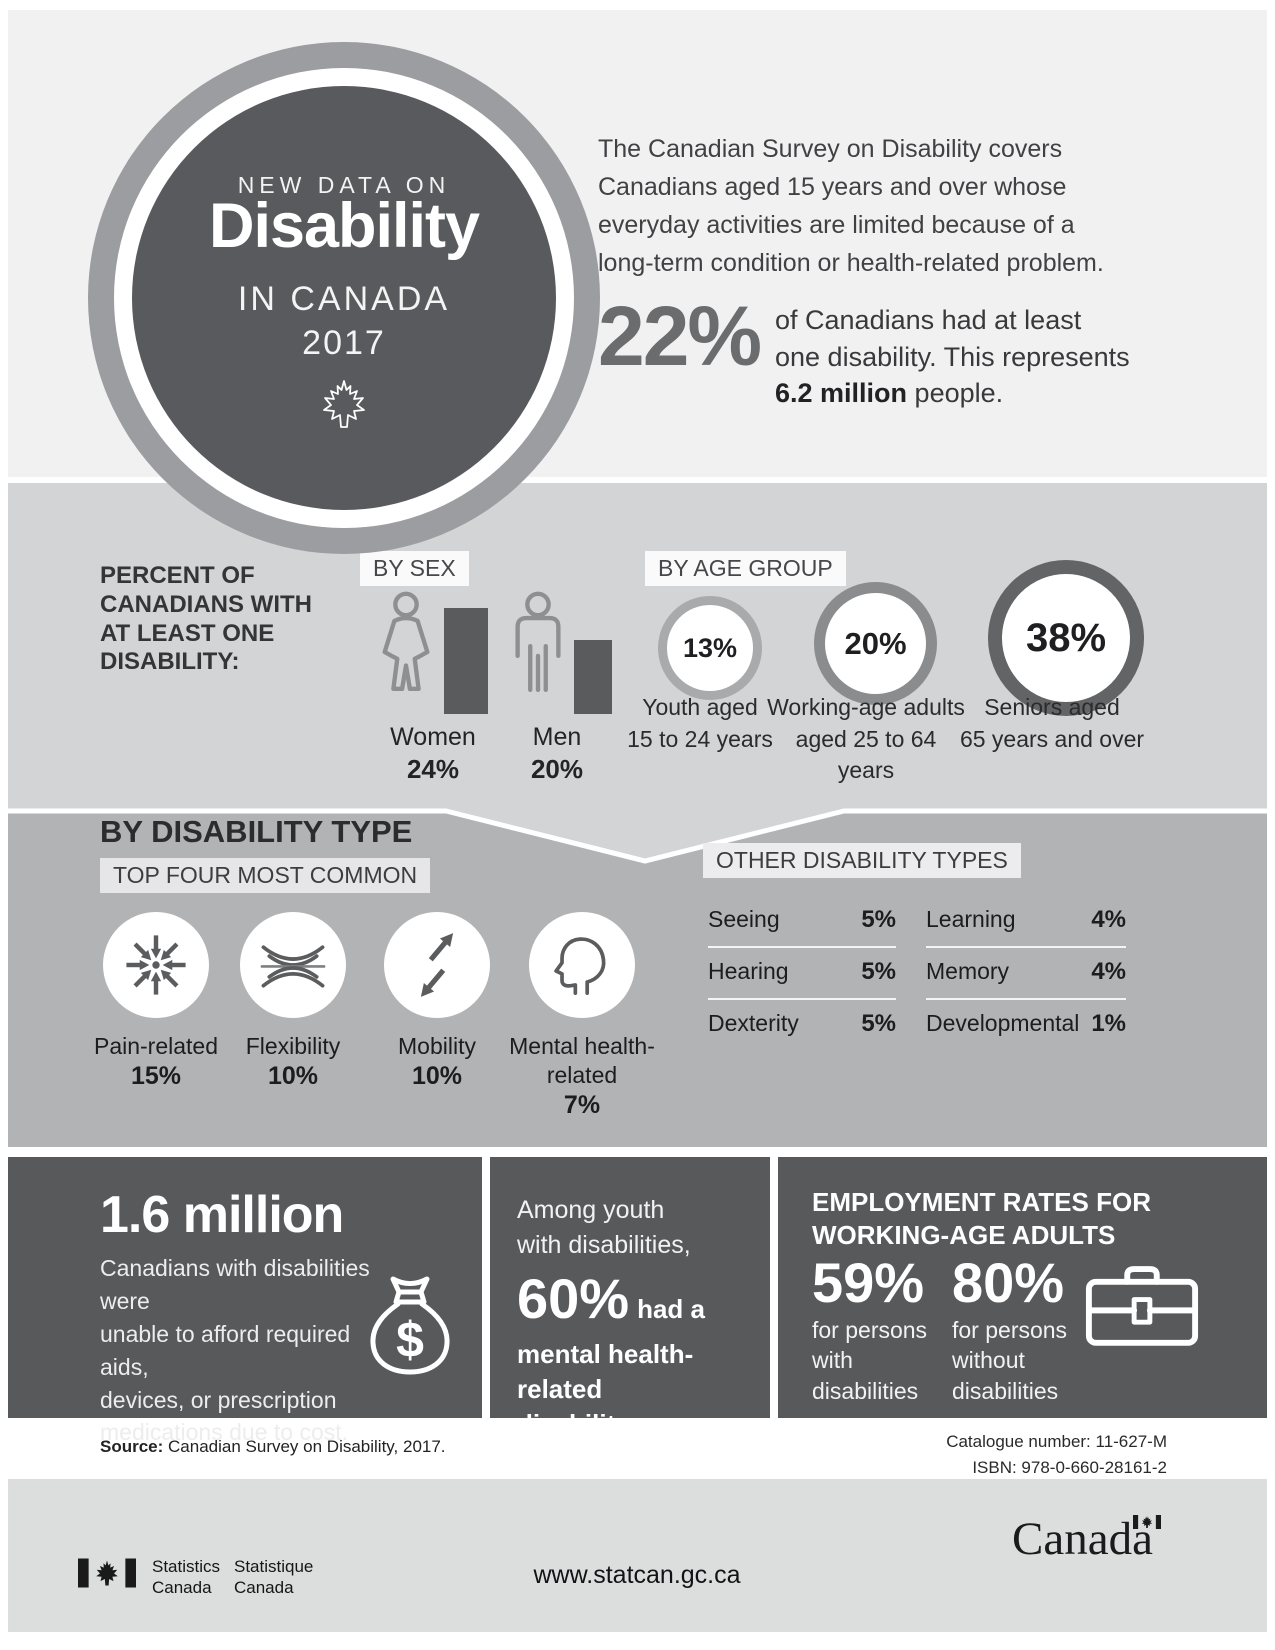 The width and height of the screenshot is (1275, 1650). Describe the element at coordinates (265, 875) in the screenshot. I see `top-four-label: TOP FOUR MOST COMMON` at that location.